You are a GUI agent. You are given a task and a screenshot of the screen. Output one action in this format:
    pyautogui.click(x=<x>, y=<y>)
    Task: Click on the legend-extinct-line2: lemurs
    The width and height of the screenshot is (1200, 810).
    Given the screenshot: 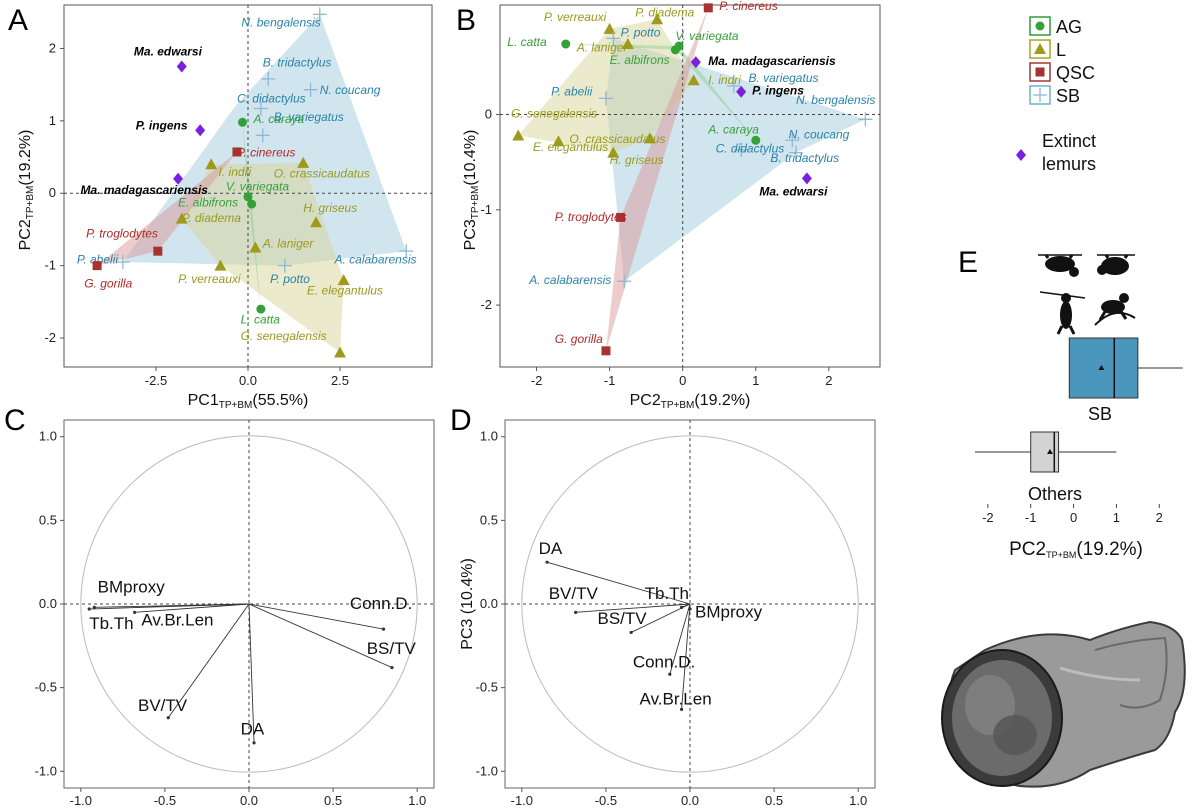 What is the action you would take?
    pyautogui.click(x=1069, y=164)
    